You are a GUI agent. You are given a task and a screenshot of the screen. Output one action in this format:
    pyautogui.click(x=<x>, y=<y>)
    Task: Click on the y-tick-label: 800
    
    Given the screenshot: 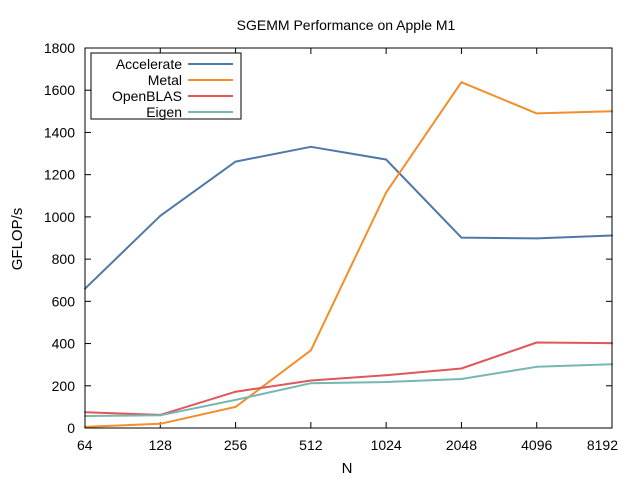 What is the action you would take?
    pyautogui.click(x=64, y=259)
    